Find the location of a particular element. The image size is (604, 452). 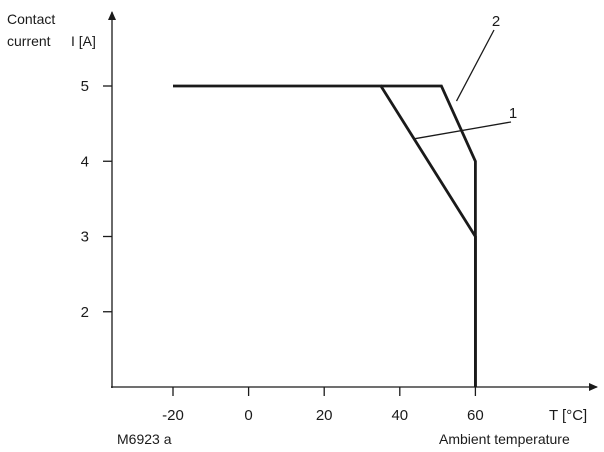

x-tick-label: 20 is located at coordinates (324, 415).